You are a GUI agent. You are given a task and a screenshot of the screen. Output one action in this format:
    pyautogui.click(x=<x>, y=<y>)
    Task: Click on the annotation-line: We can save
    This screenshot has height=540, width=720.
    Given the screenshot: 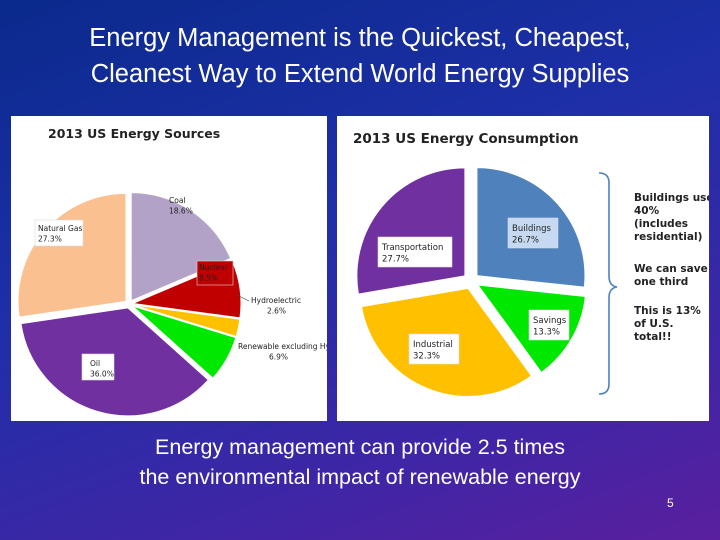 What is the action you would take?
    pyautogui.click(x=671, y=269)
    